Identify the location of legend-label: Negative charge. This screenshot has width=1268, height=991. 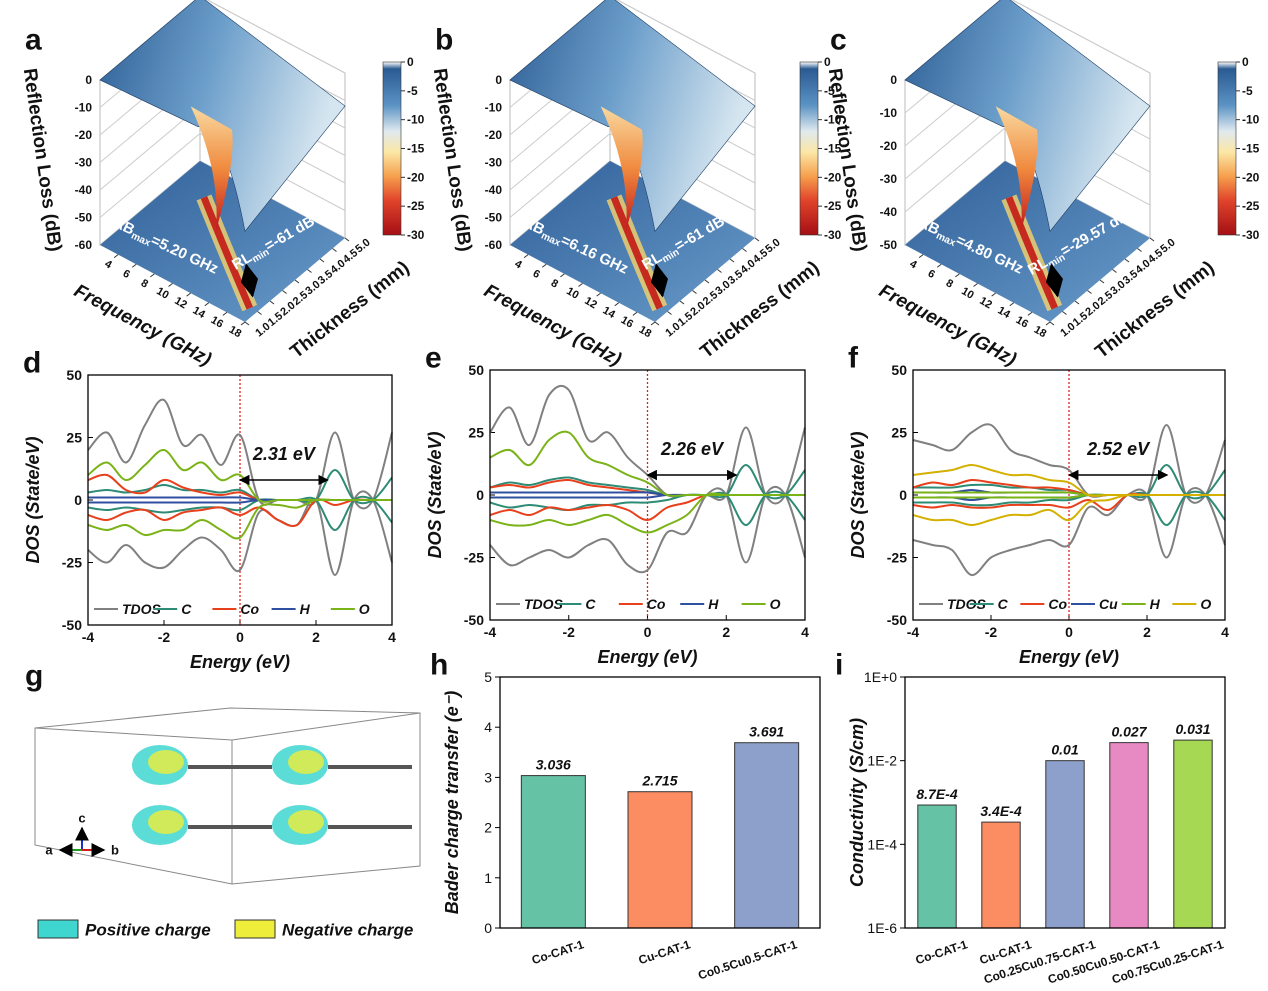
(347, 930).